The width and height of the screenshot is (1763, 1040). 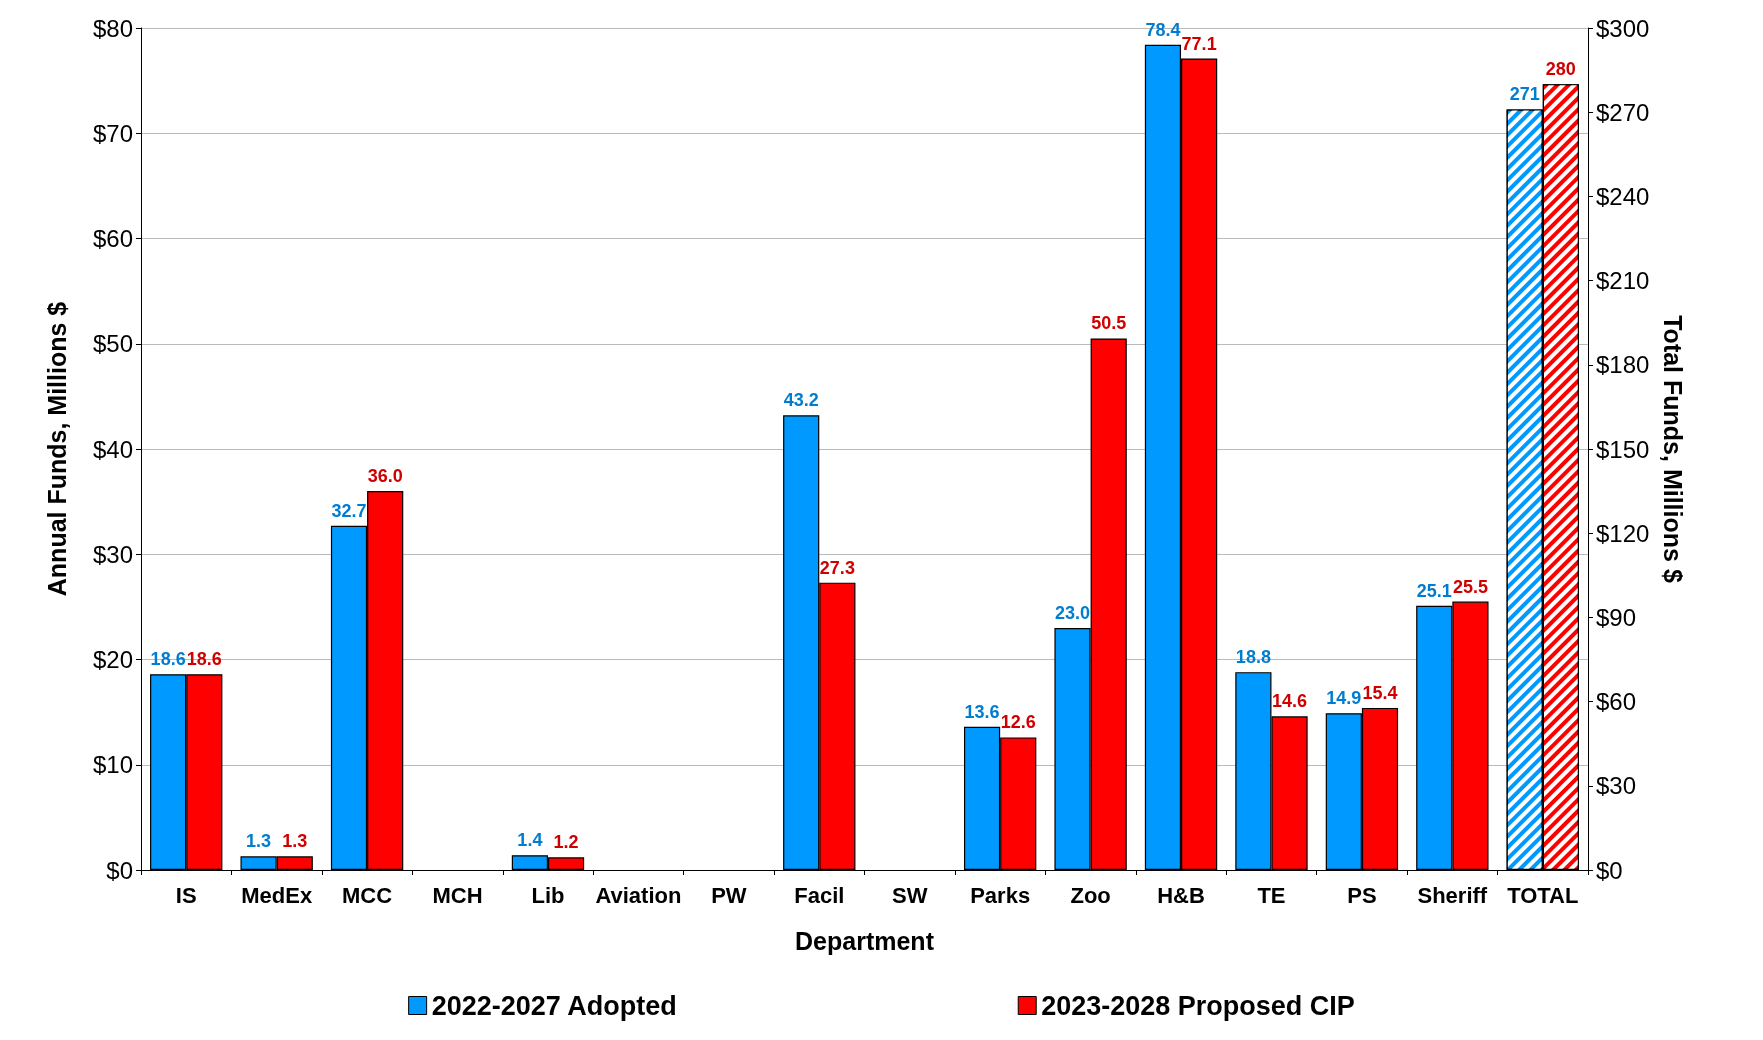 What do you see at coordinates (801, 400) in the screenshot?
I see `data-label: 43.2` at bounding box center [801, 400].